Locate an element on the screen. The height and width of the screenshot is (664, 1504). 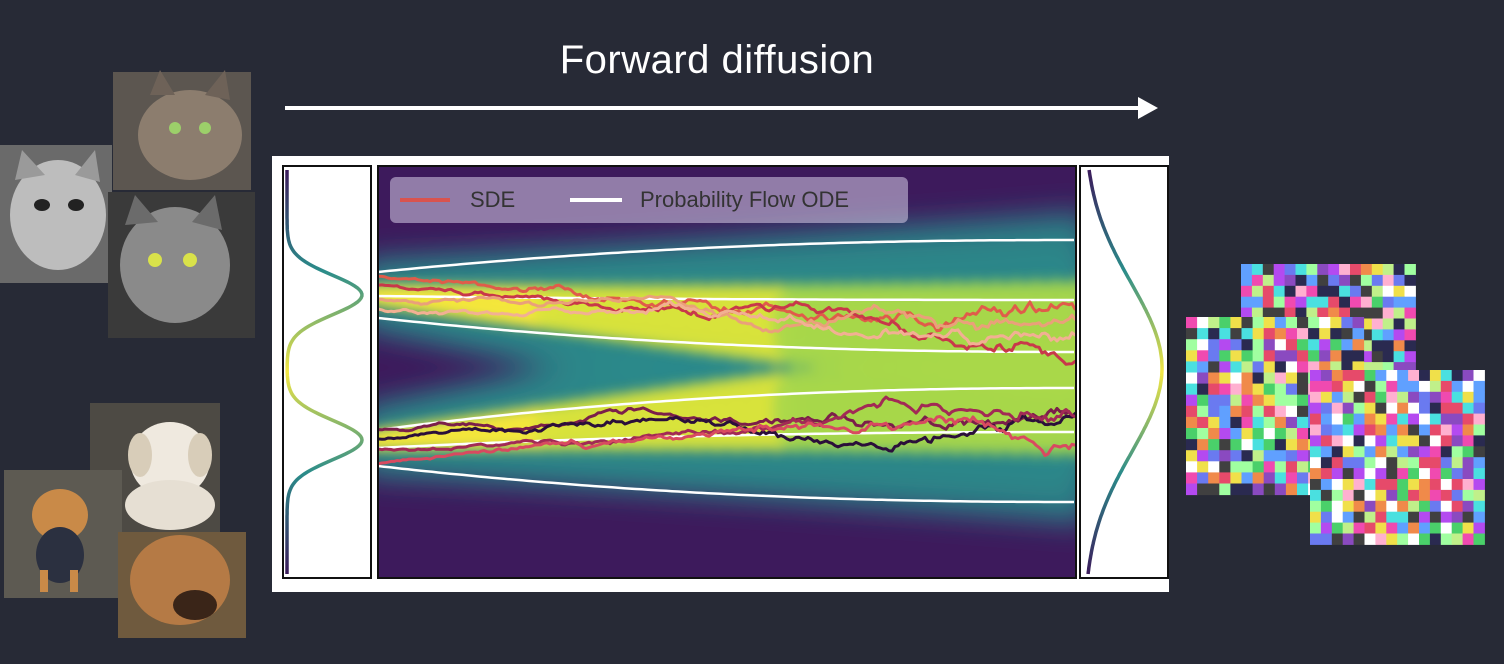
legend: SDE Probability Flow ODE is located at coordinates (649, 200).